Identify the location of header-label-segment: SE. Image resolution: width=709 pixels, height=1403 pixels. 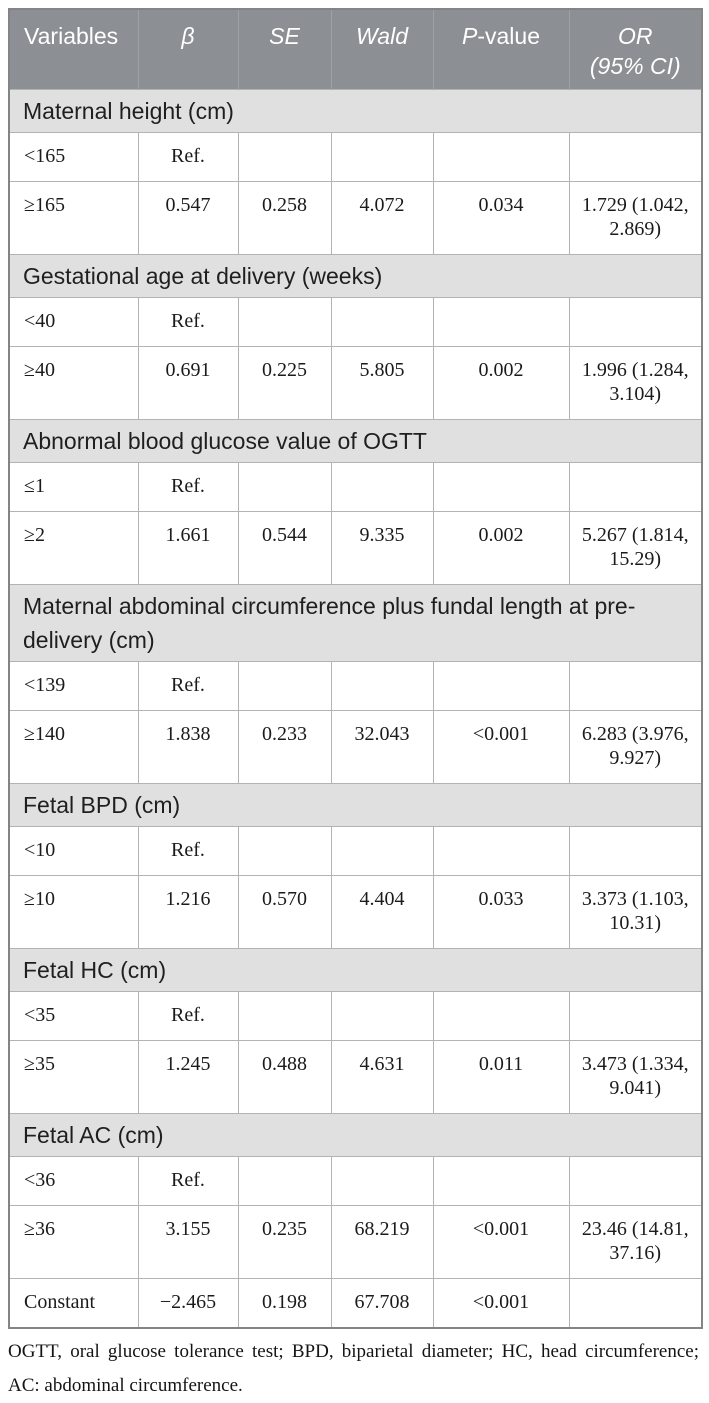
(284, 36).